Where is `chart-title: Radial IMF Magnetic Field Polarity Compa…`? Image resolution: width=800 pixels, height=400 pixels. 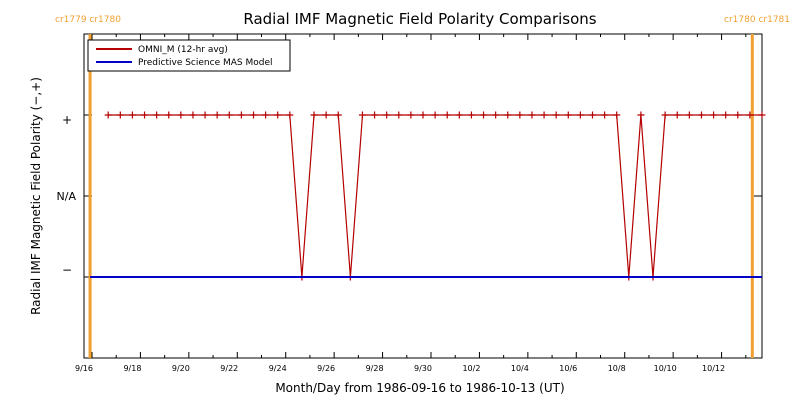 chart-title: Radial IMF Magnetic Field Polarity Compa… is located at coordinates (419, 19).